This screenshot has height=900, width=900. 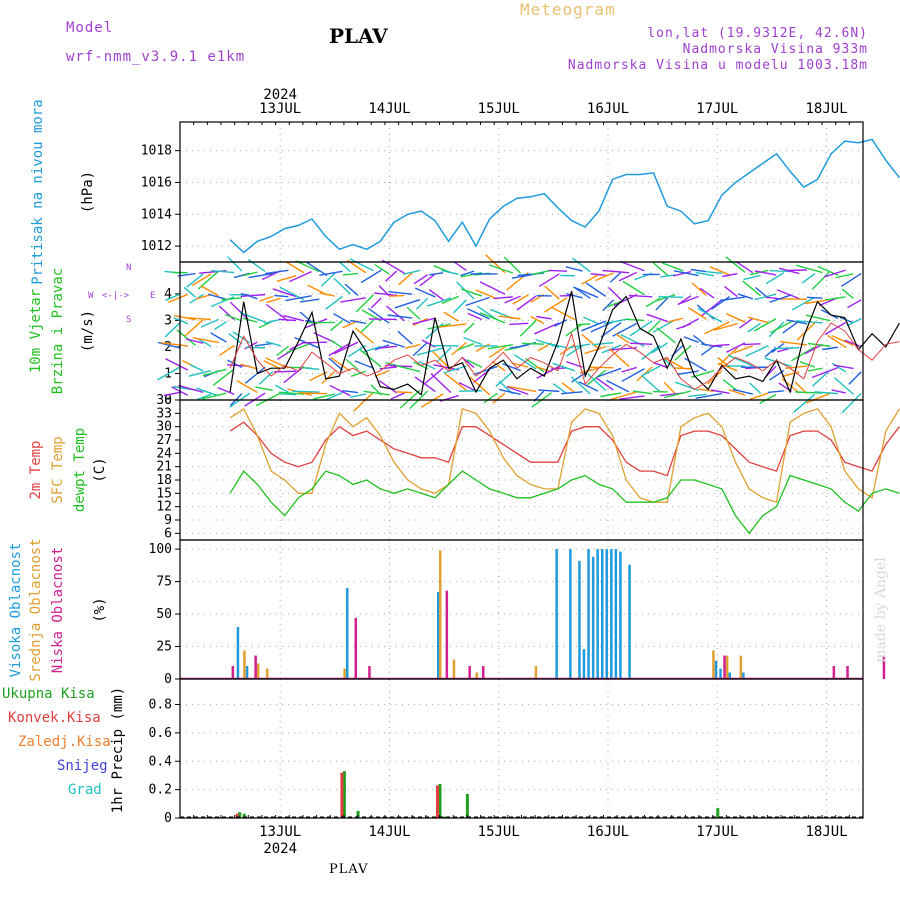 What do you see at coordinates (564, 196) in the screenshot?
I see `pressure-line` at bounding box center [564, 196].